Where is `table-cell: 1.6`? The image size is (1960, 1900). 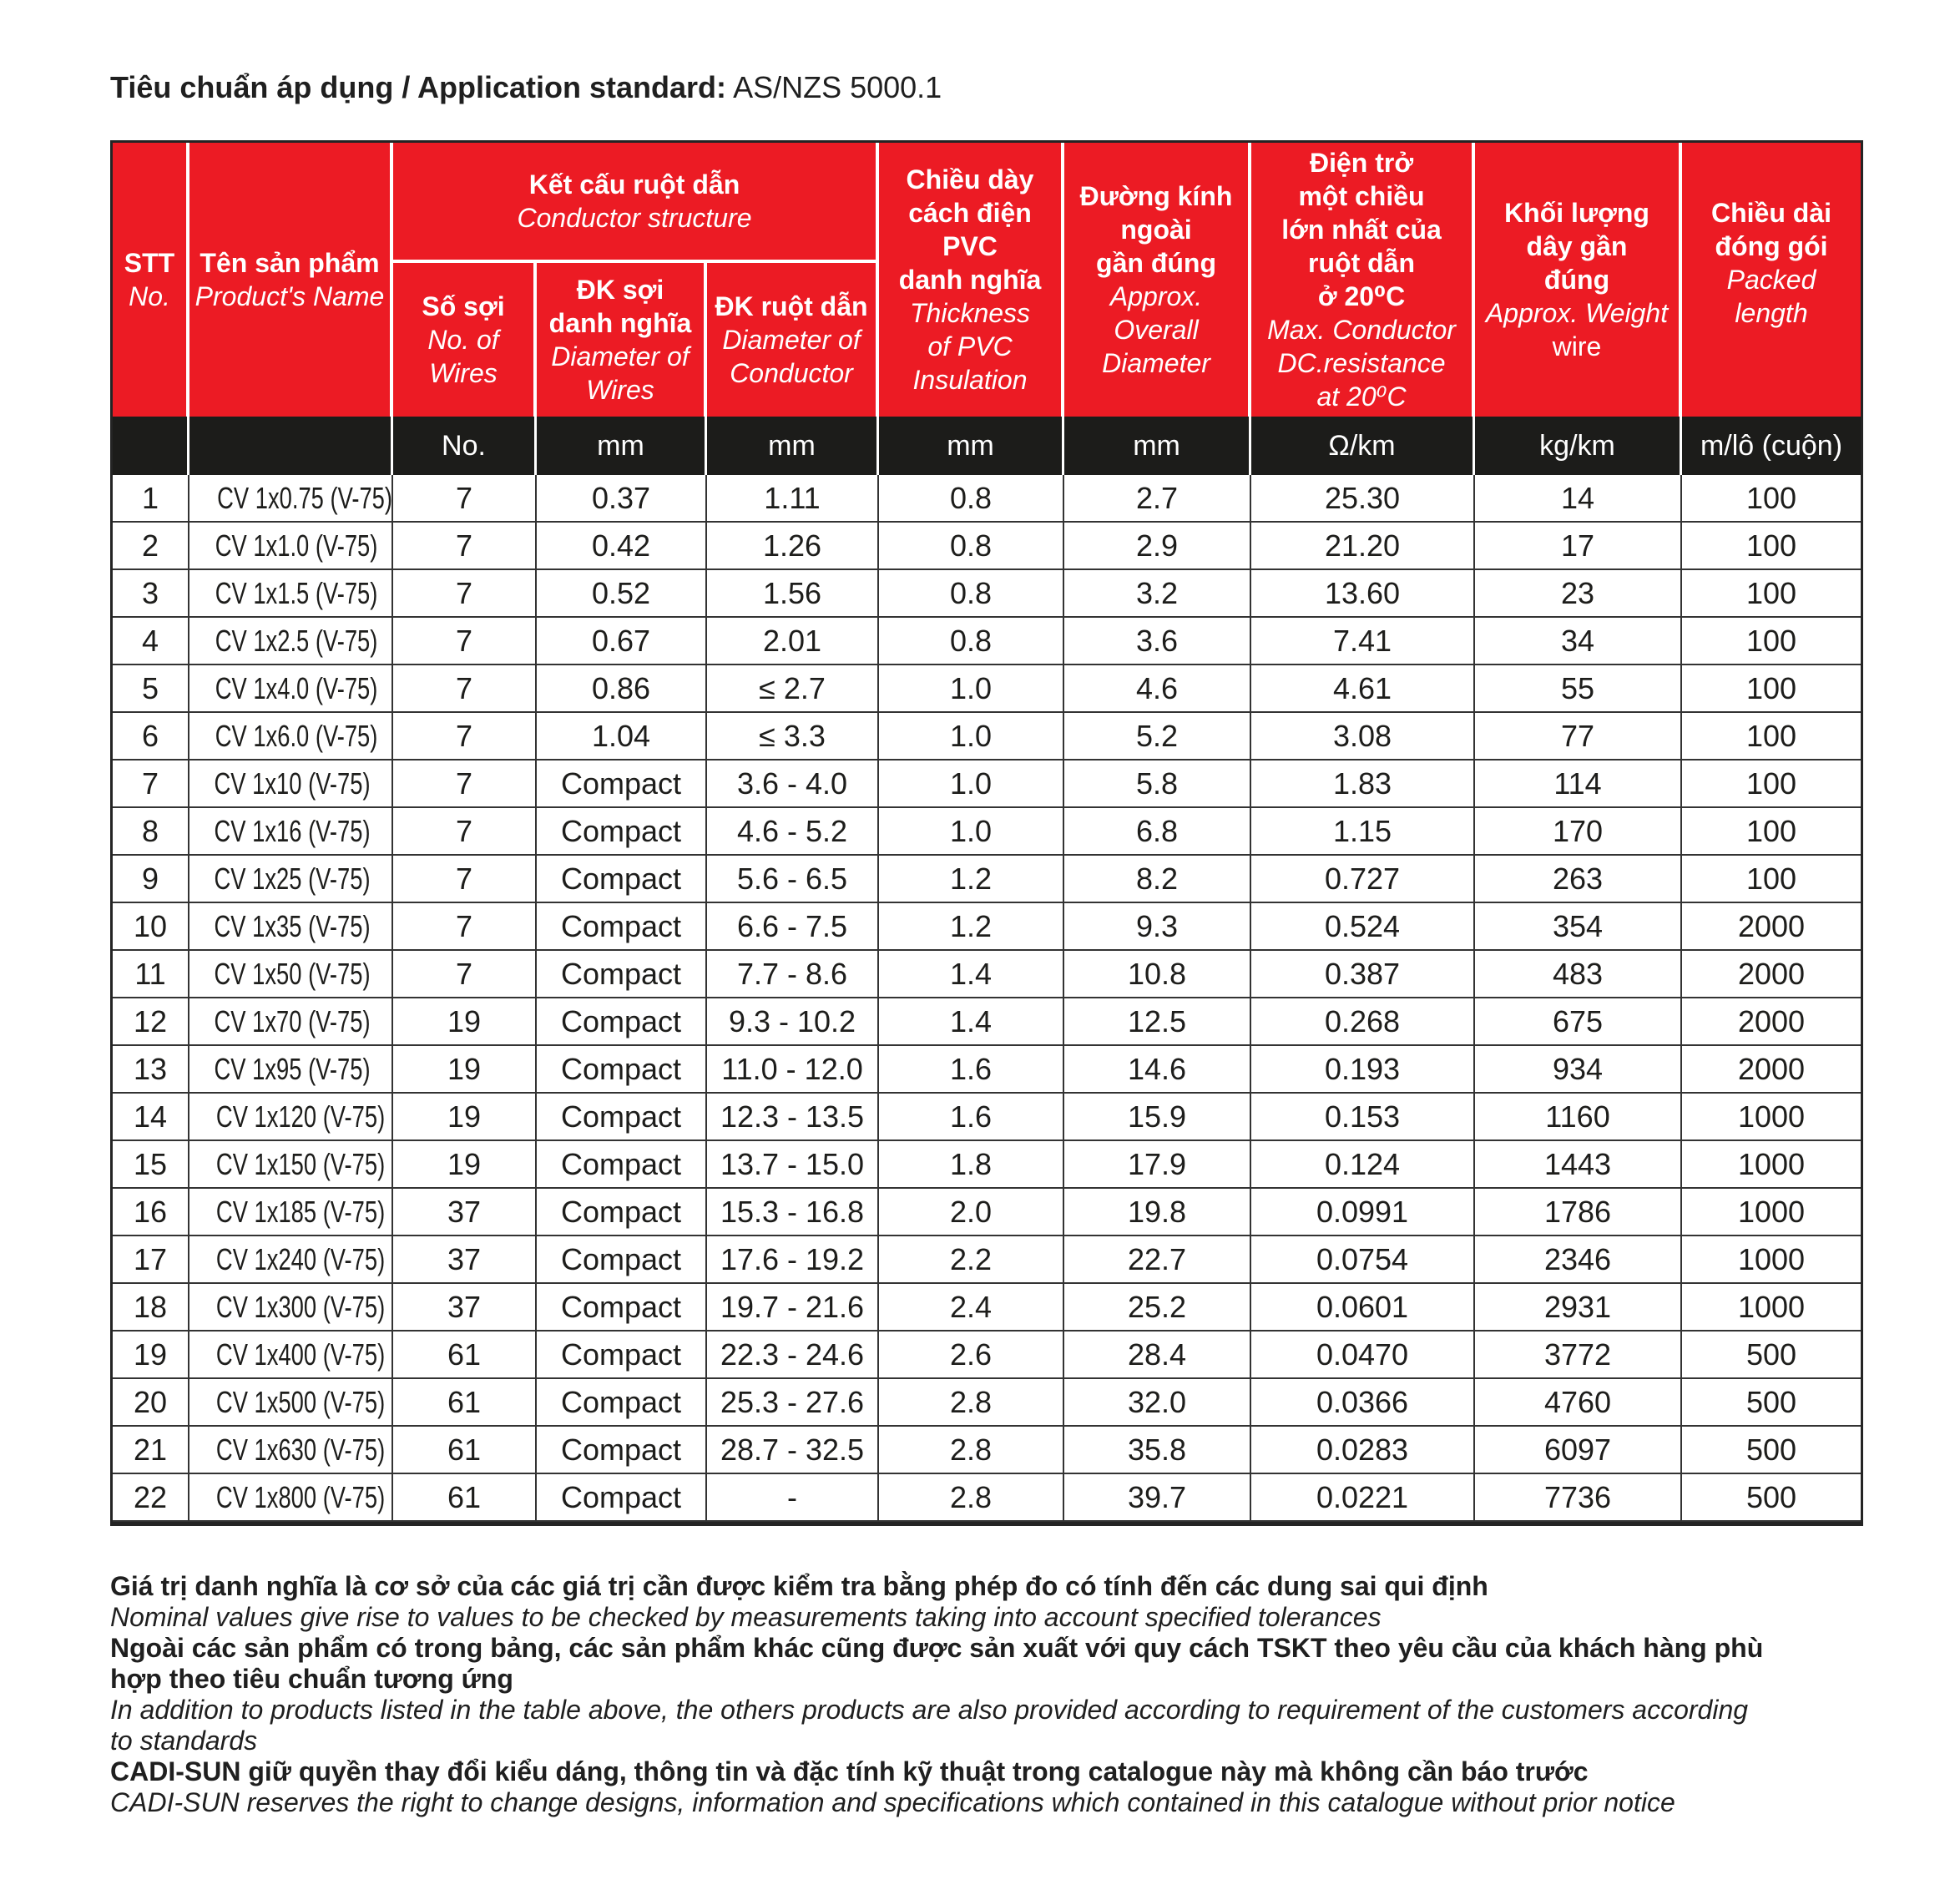
table-cell: 1.6 is located at coordinates (972, 1117).